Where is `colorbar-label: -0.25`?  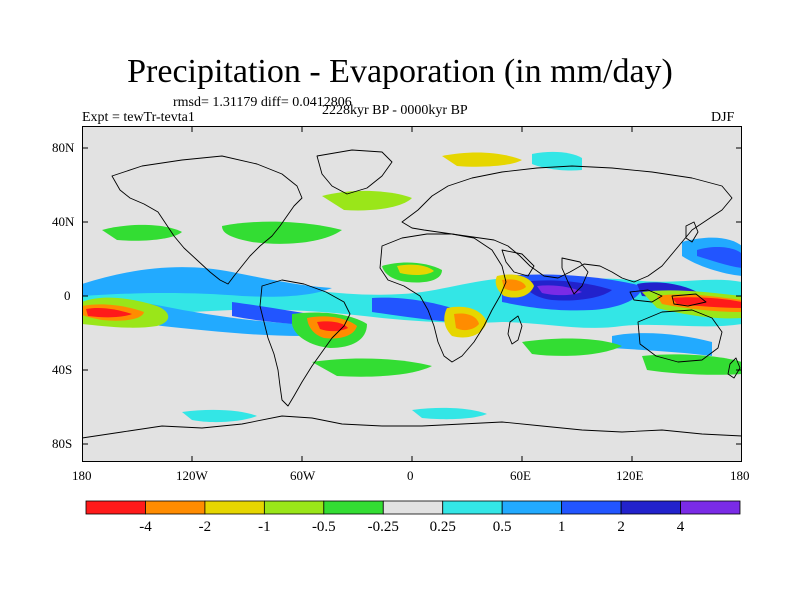
colorbar-label: -0.25 is located at coordinates (383, 527).